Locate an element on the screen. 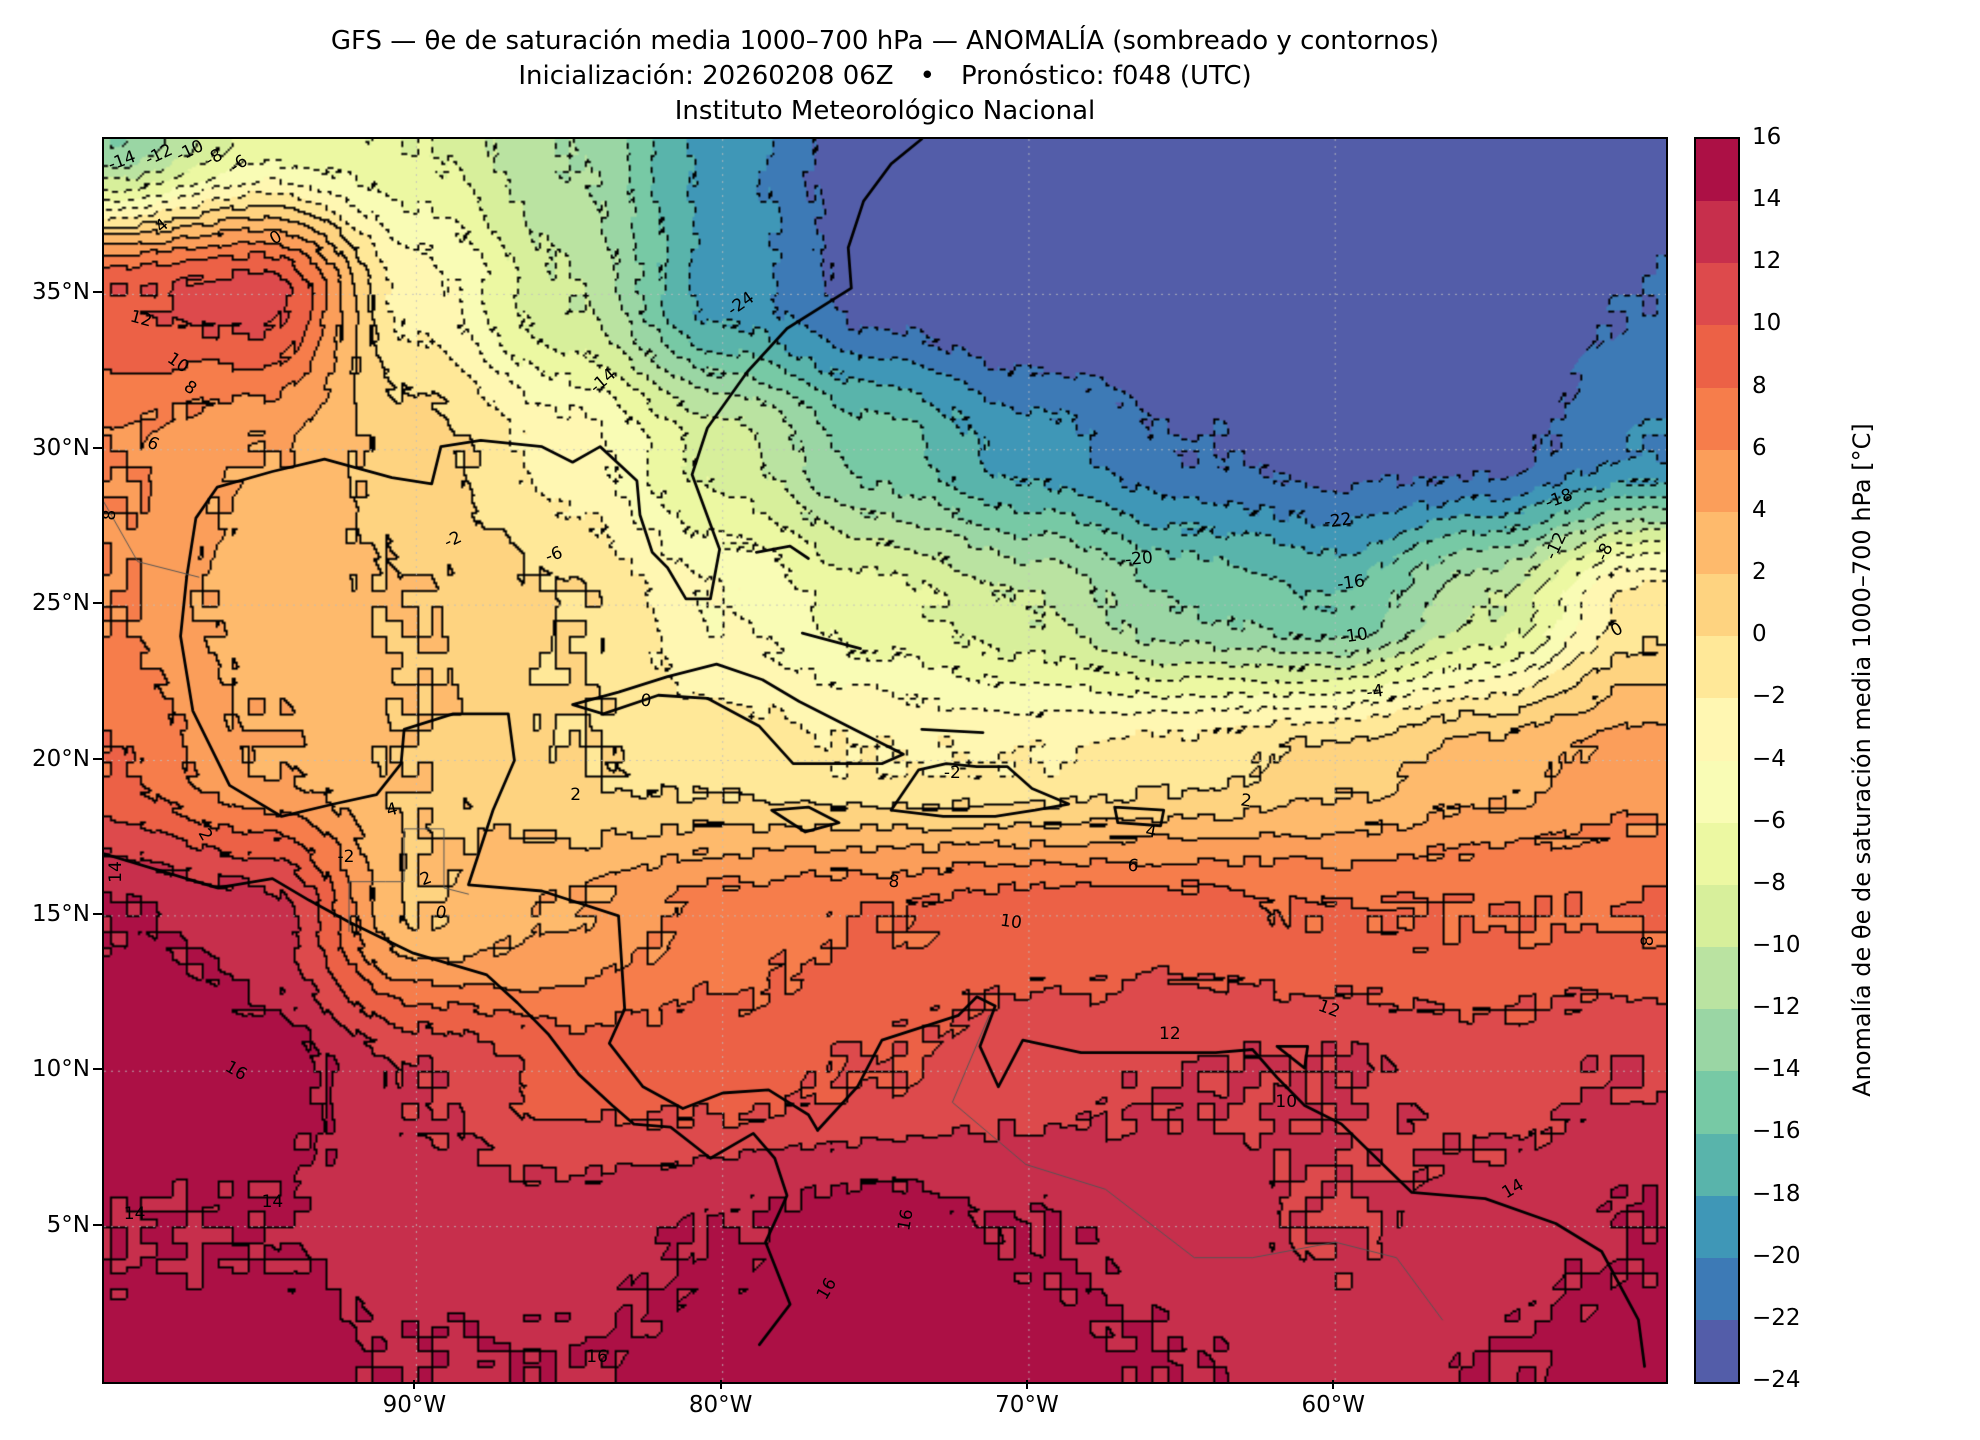 Image resolution: width=1980 pixels, height=1440 pixels. x-tick-label: 70°W is located at coordinates (1027, 1405).